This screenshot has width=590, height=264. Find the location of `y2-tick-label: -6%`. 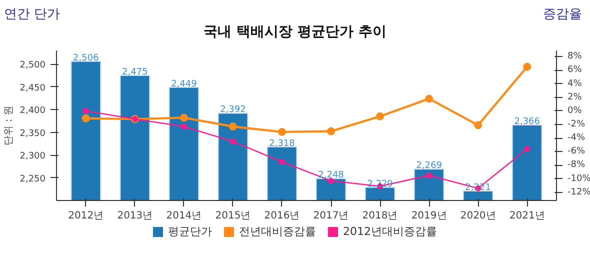

y2-tick-label: -6% is located at coordinates (577, 151).